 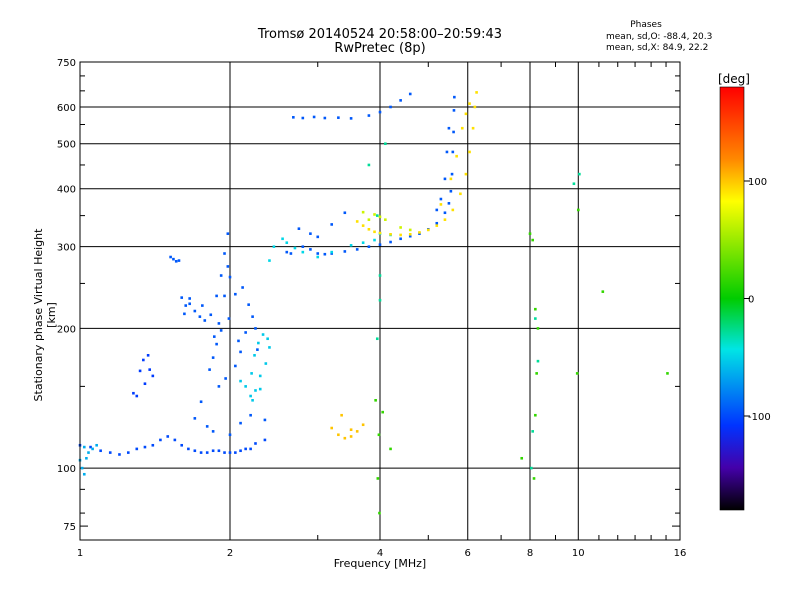 I want to click on y-tick-label: 750, so click(x=66, y=63).